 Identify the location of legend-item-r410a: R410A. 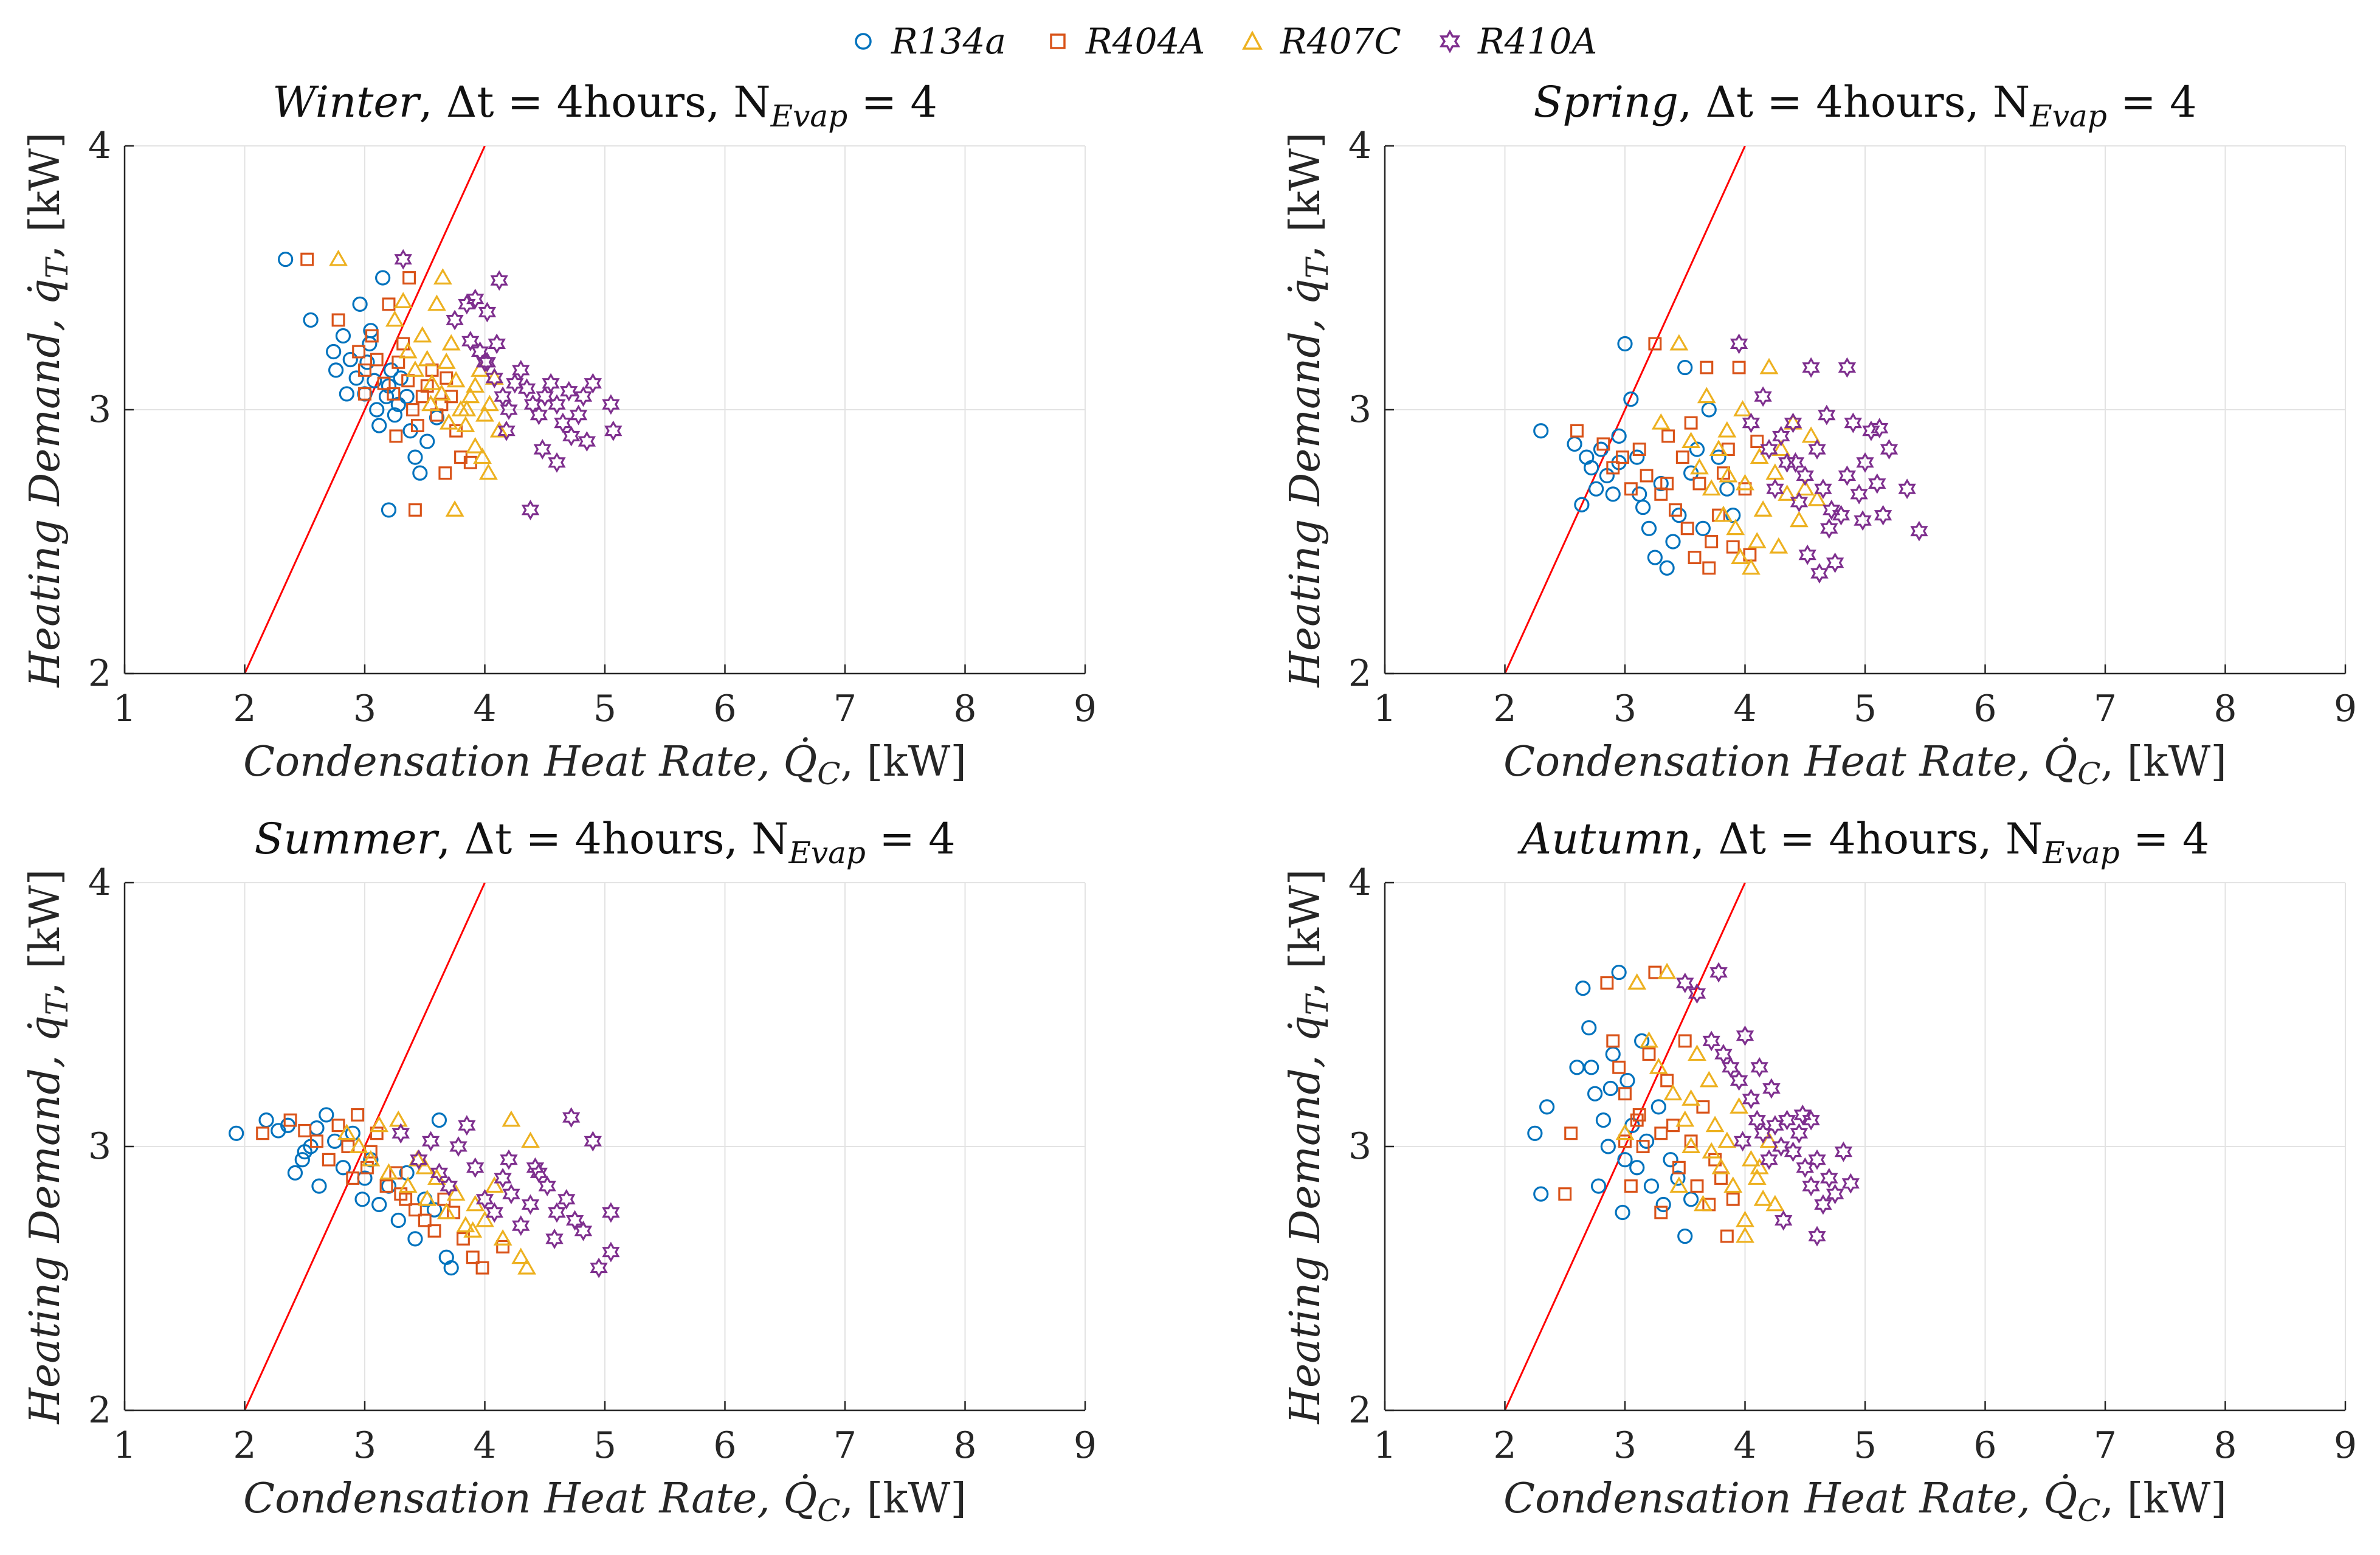
(1517, 42).